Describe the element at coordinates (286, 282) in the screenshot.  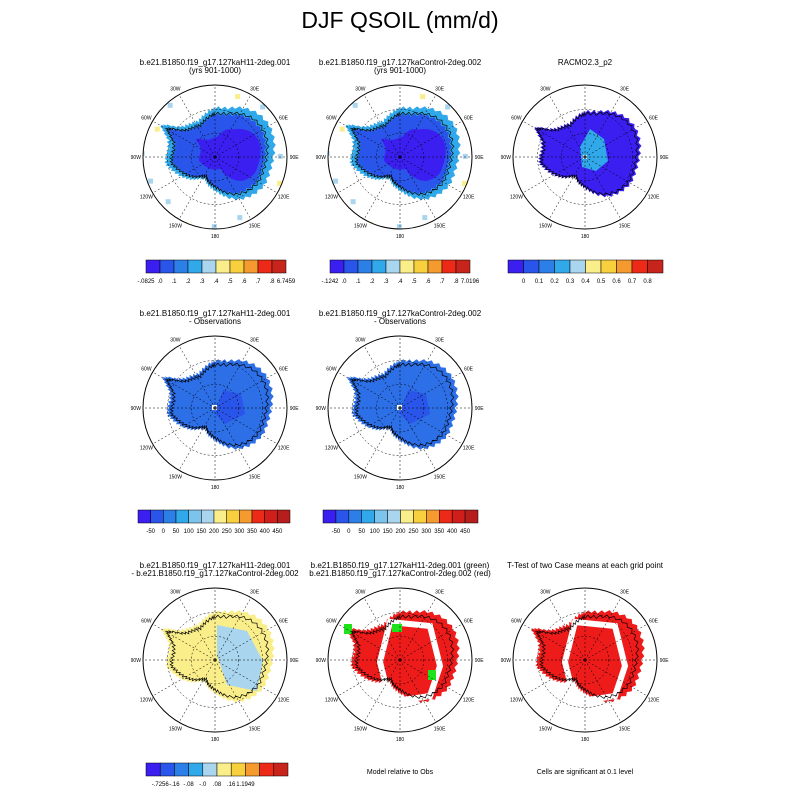
I see `colorbar-label: 6.7459` at that location.